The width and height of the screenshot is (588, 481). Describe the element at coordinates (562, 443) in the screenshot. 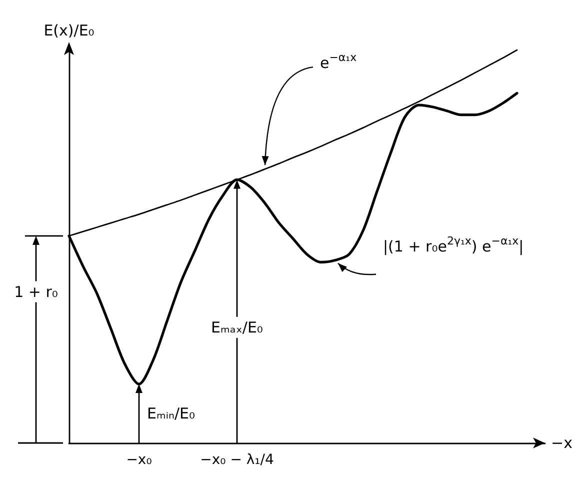

I see `x-axis-title: −x` at that location.